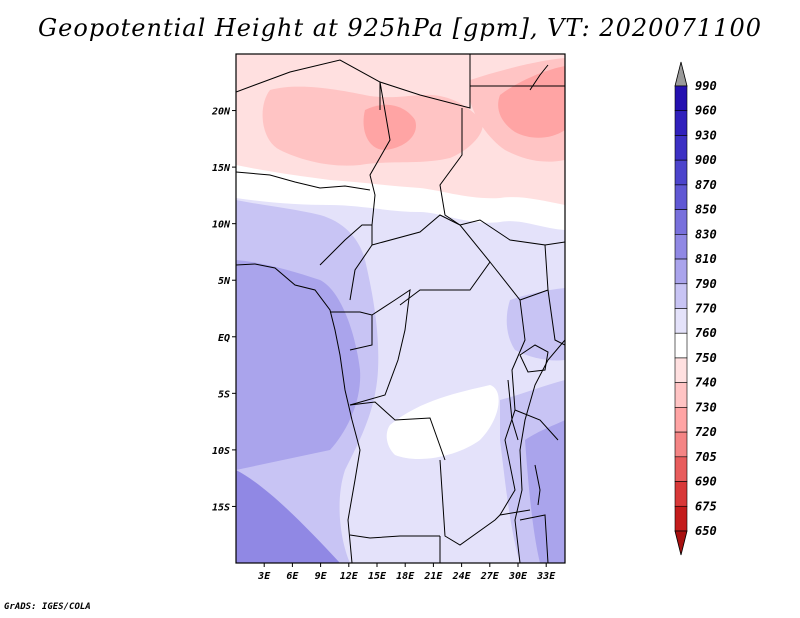  I want to click on x-tick-label-4: 15E, so click(377, 576).